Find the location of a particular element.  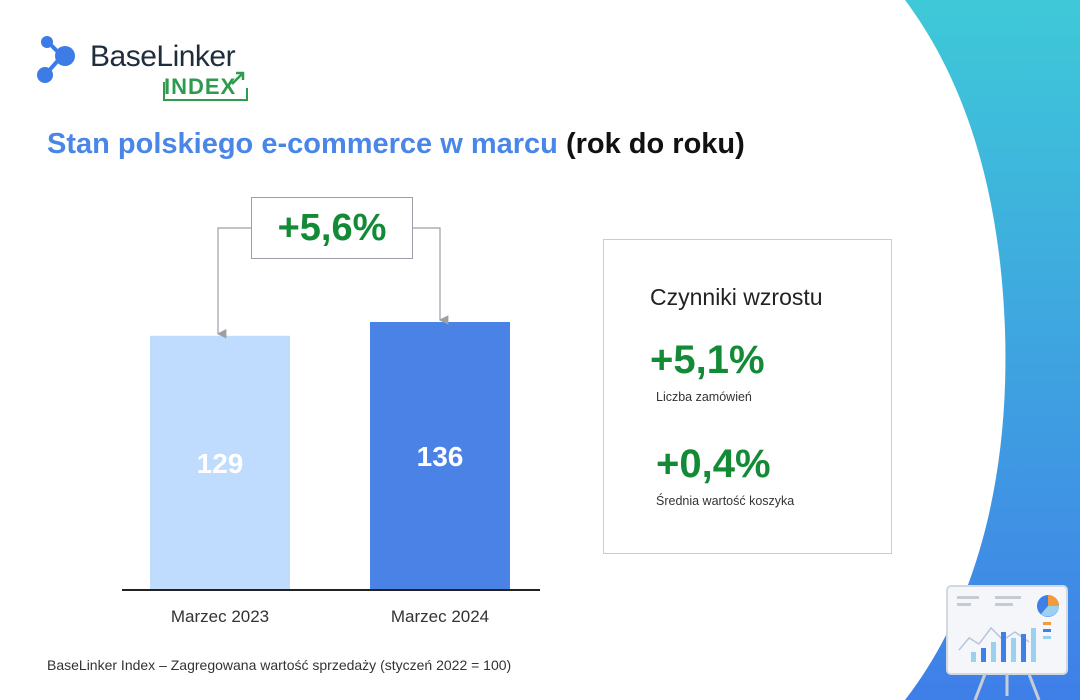

data-label-2: 136 is located at coordinates (440, 456).